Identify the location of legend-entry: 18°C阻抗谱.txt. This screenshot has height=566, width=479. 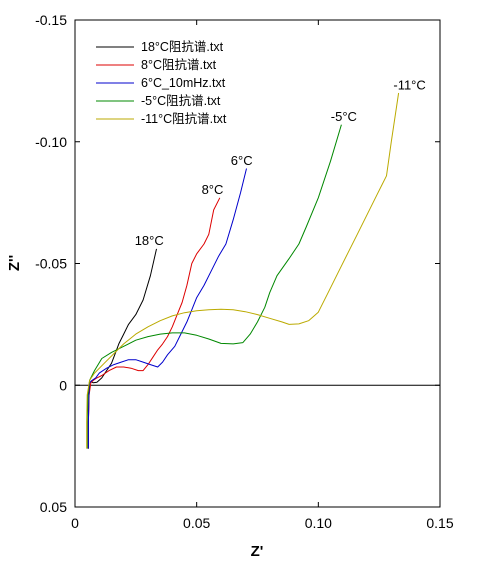
(182, 46).